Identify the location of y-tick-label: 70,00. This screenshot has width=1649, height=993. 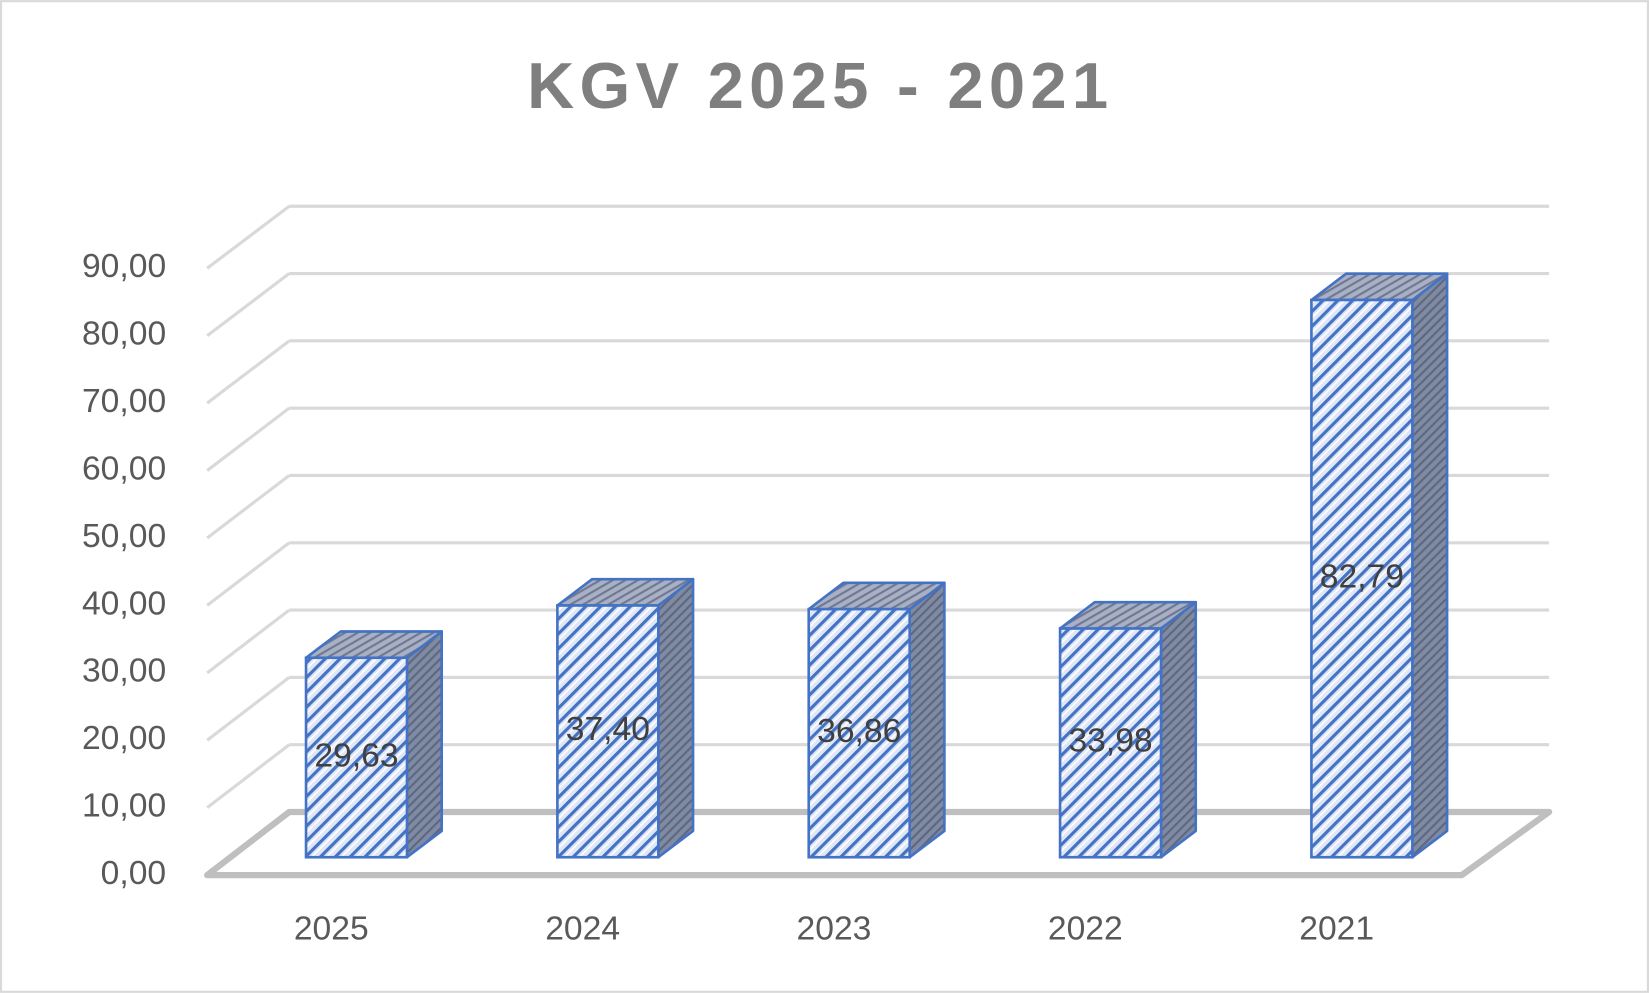
(124, 401).